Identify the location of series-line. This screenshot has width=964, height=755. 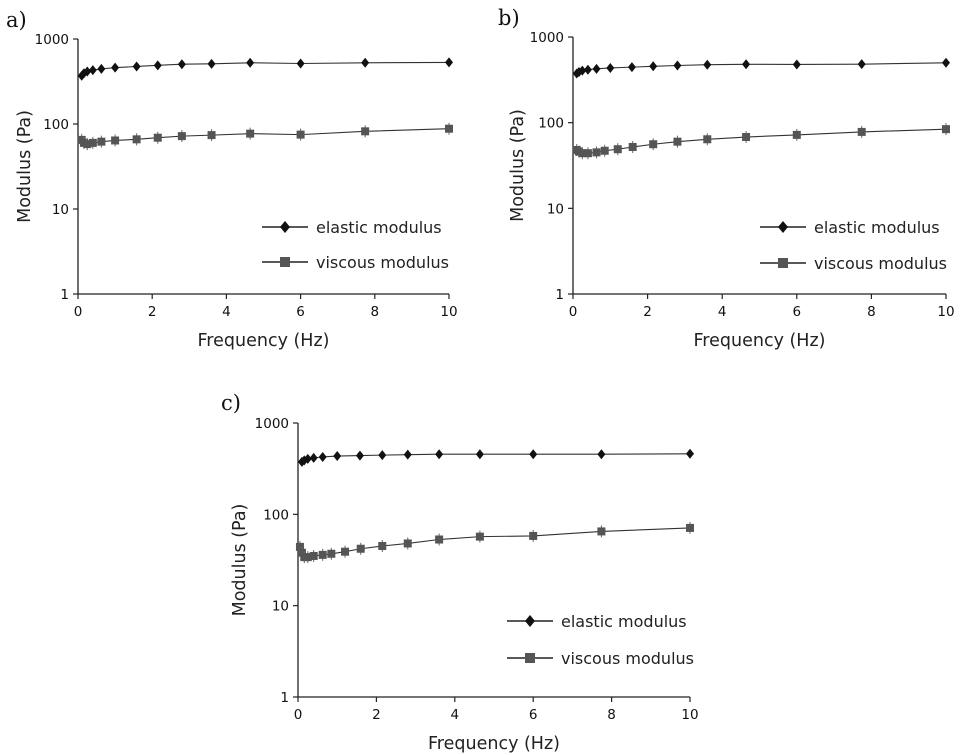
(495, 542).